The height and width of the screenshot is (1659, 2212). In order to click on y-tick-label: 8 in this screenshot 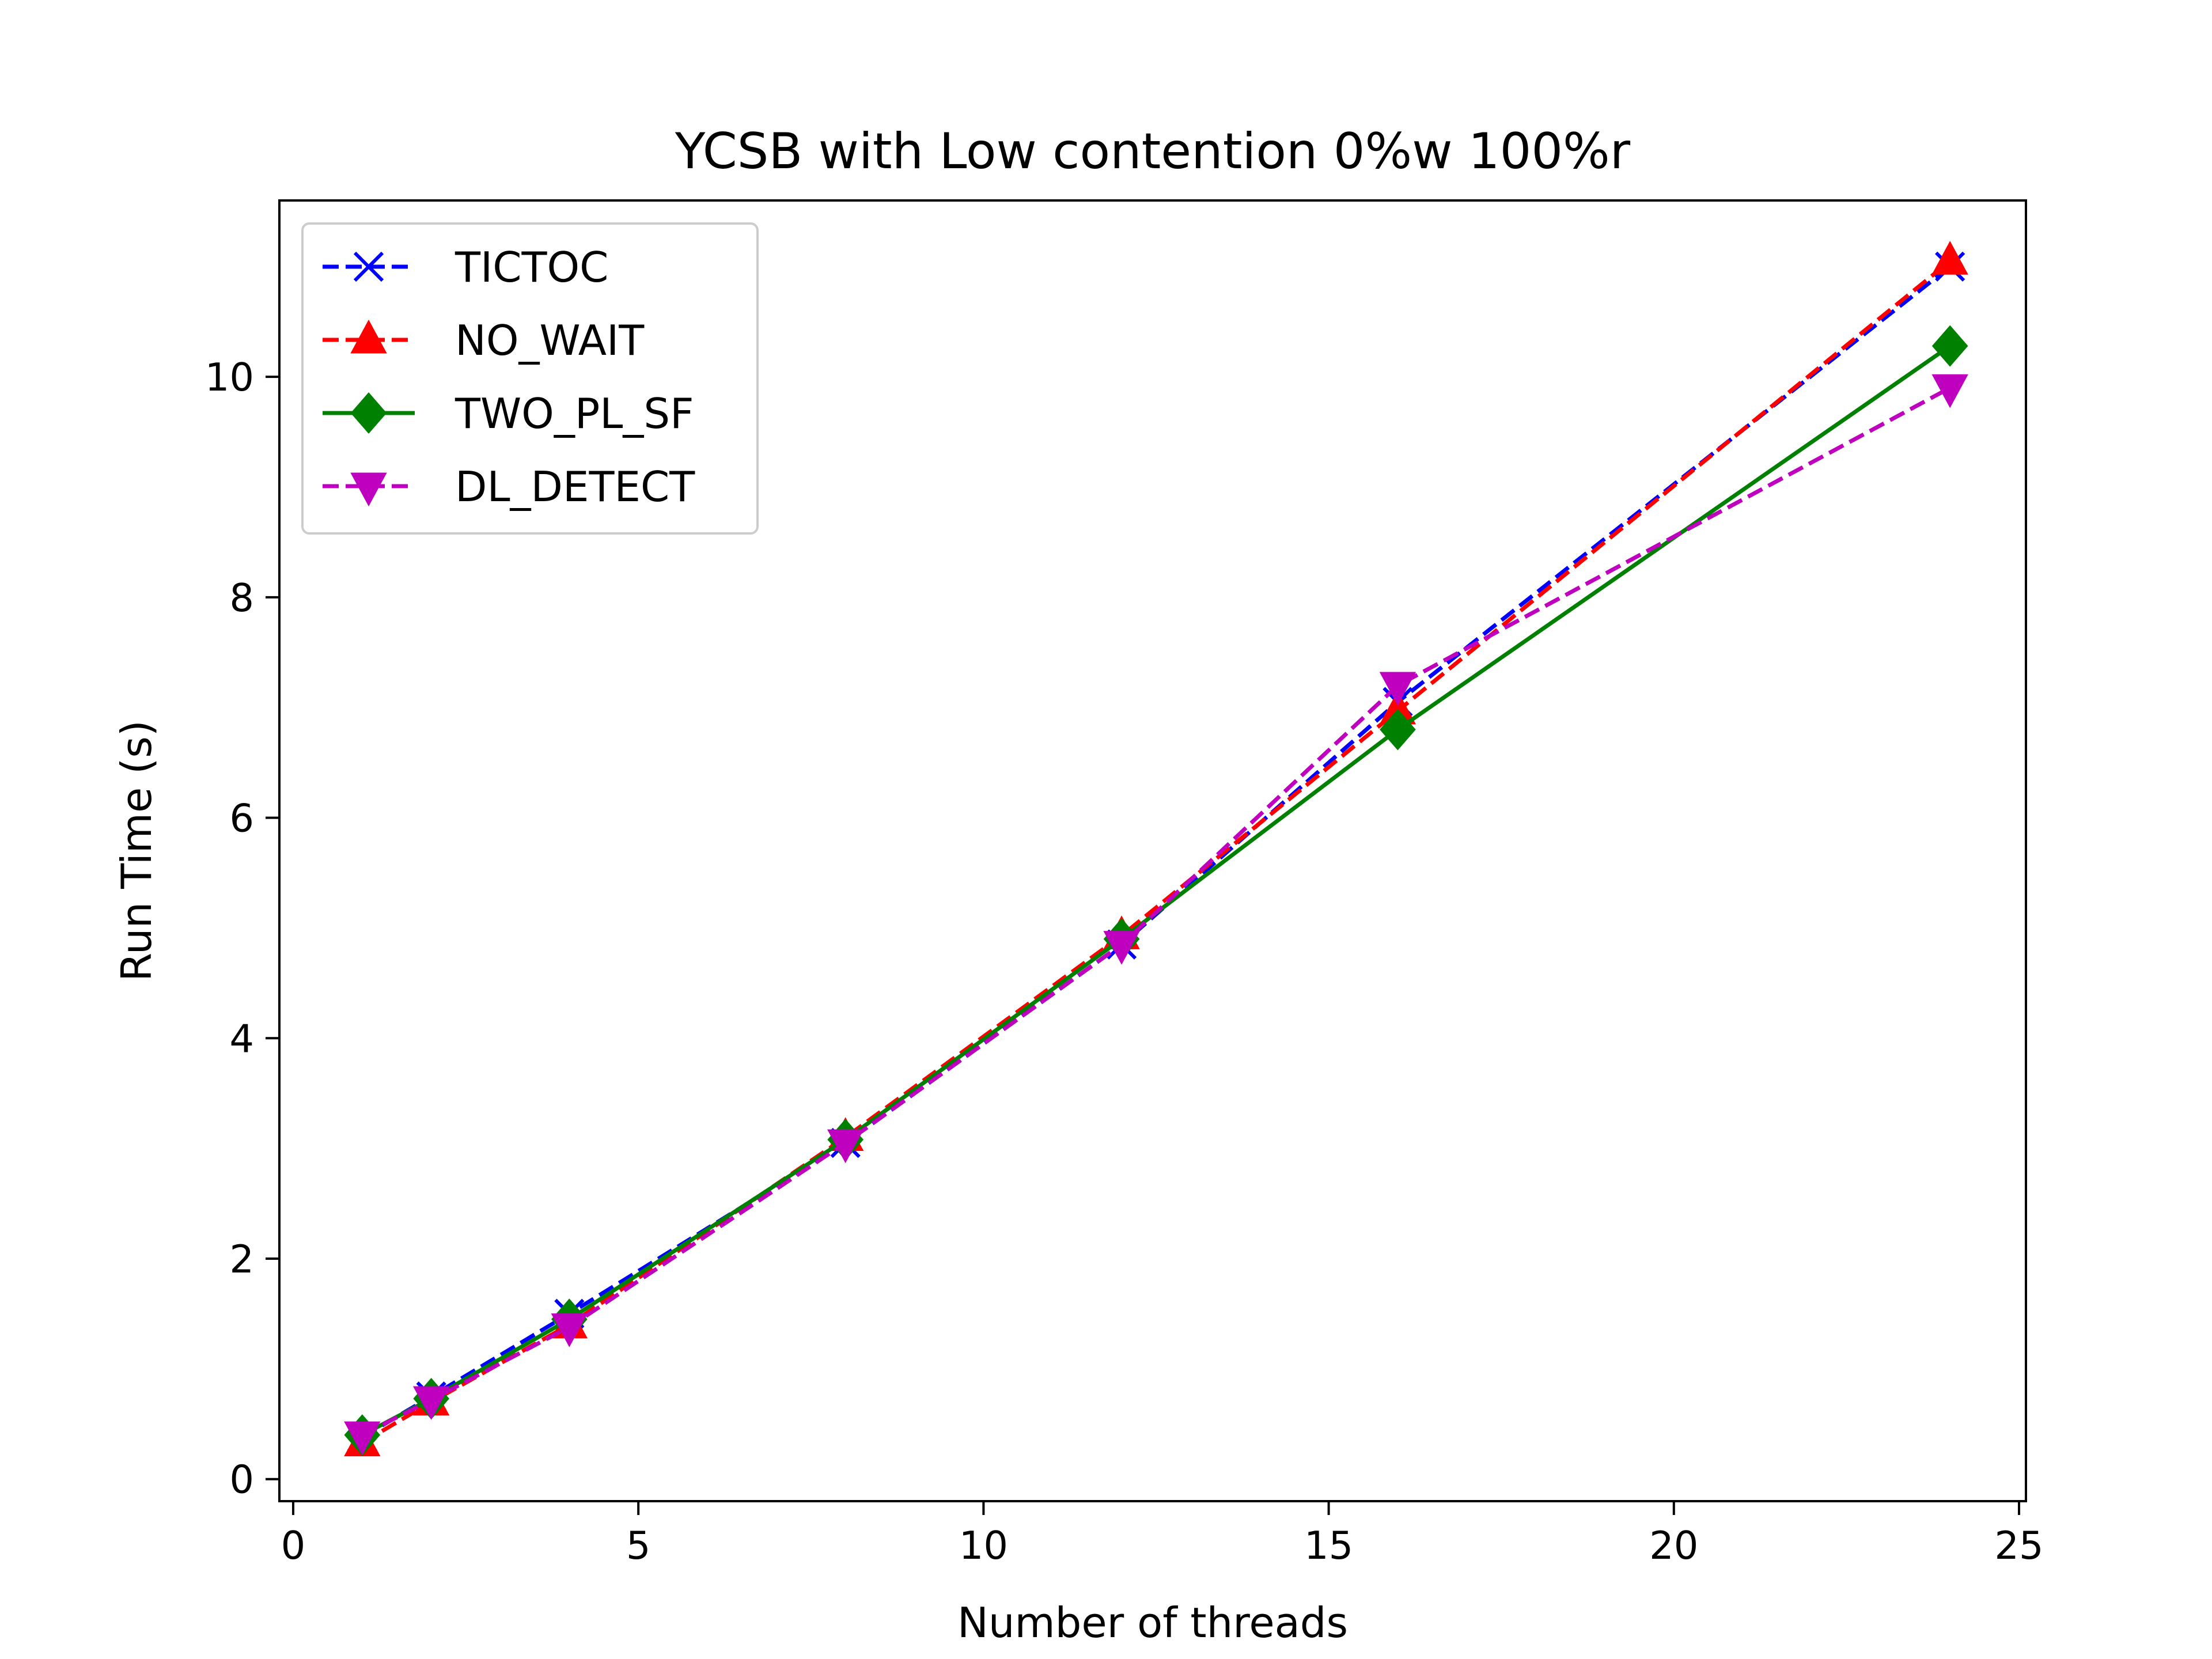, I will do `click(241, 597)`.